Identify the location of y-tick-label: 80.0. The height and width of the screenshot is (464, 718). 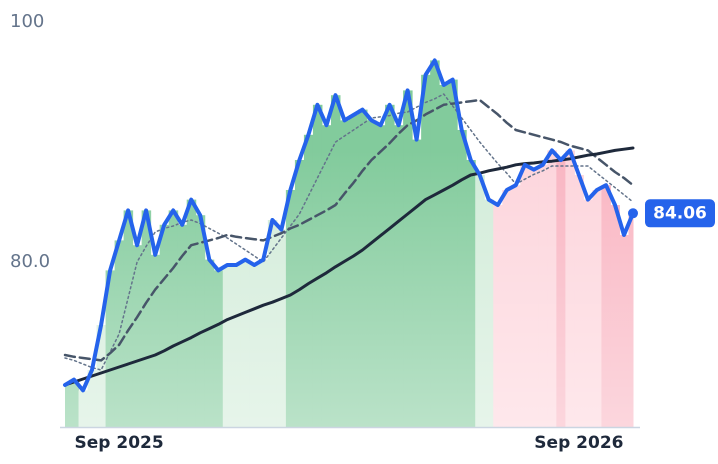
(30, 261).